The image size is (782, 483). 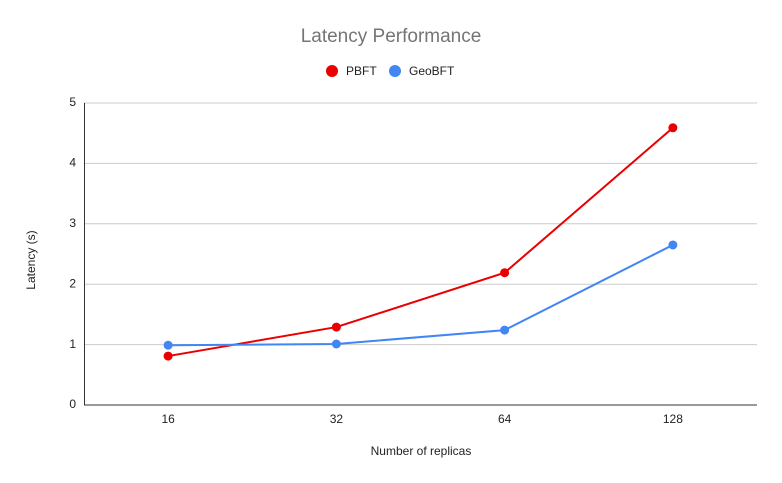 What do you see at coordinates (391, 36) in the screenshot?
I see `chart-title: Latency Performance` at bounding box center [391, 36].